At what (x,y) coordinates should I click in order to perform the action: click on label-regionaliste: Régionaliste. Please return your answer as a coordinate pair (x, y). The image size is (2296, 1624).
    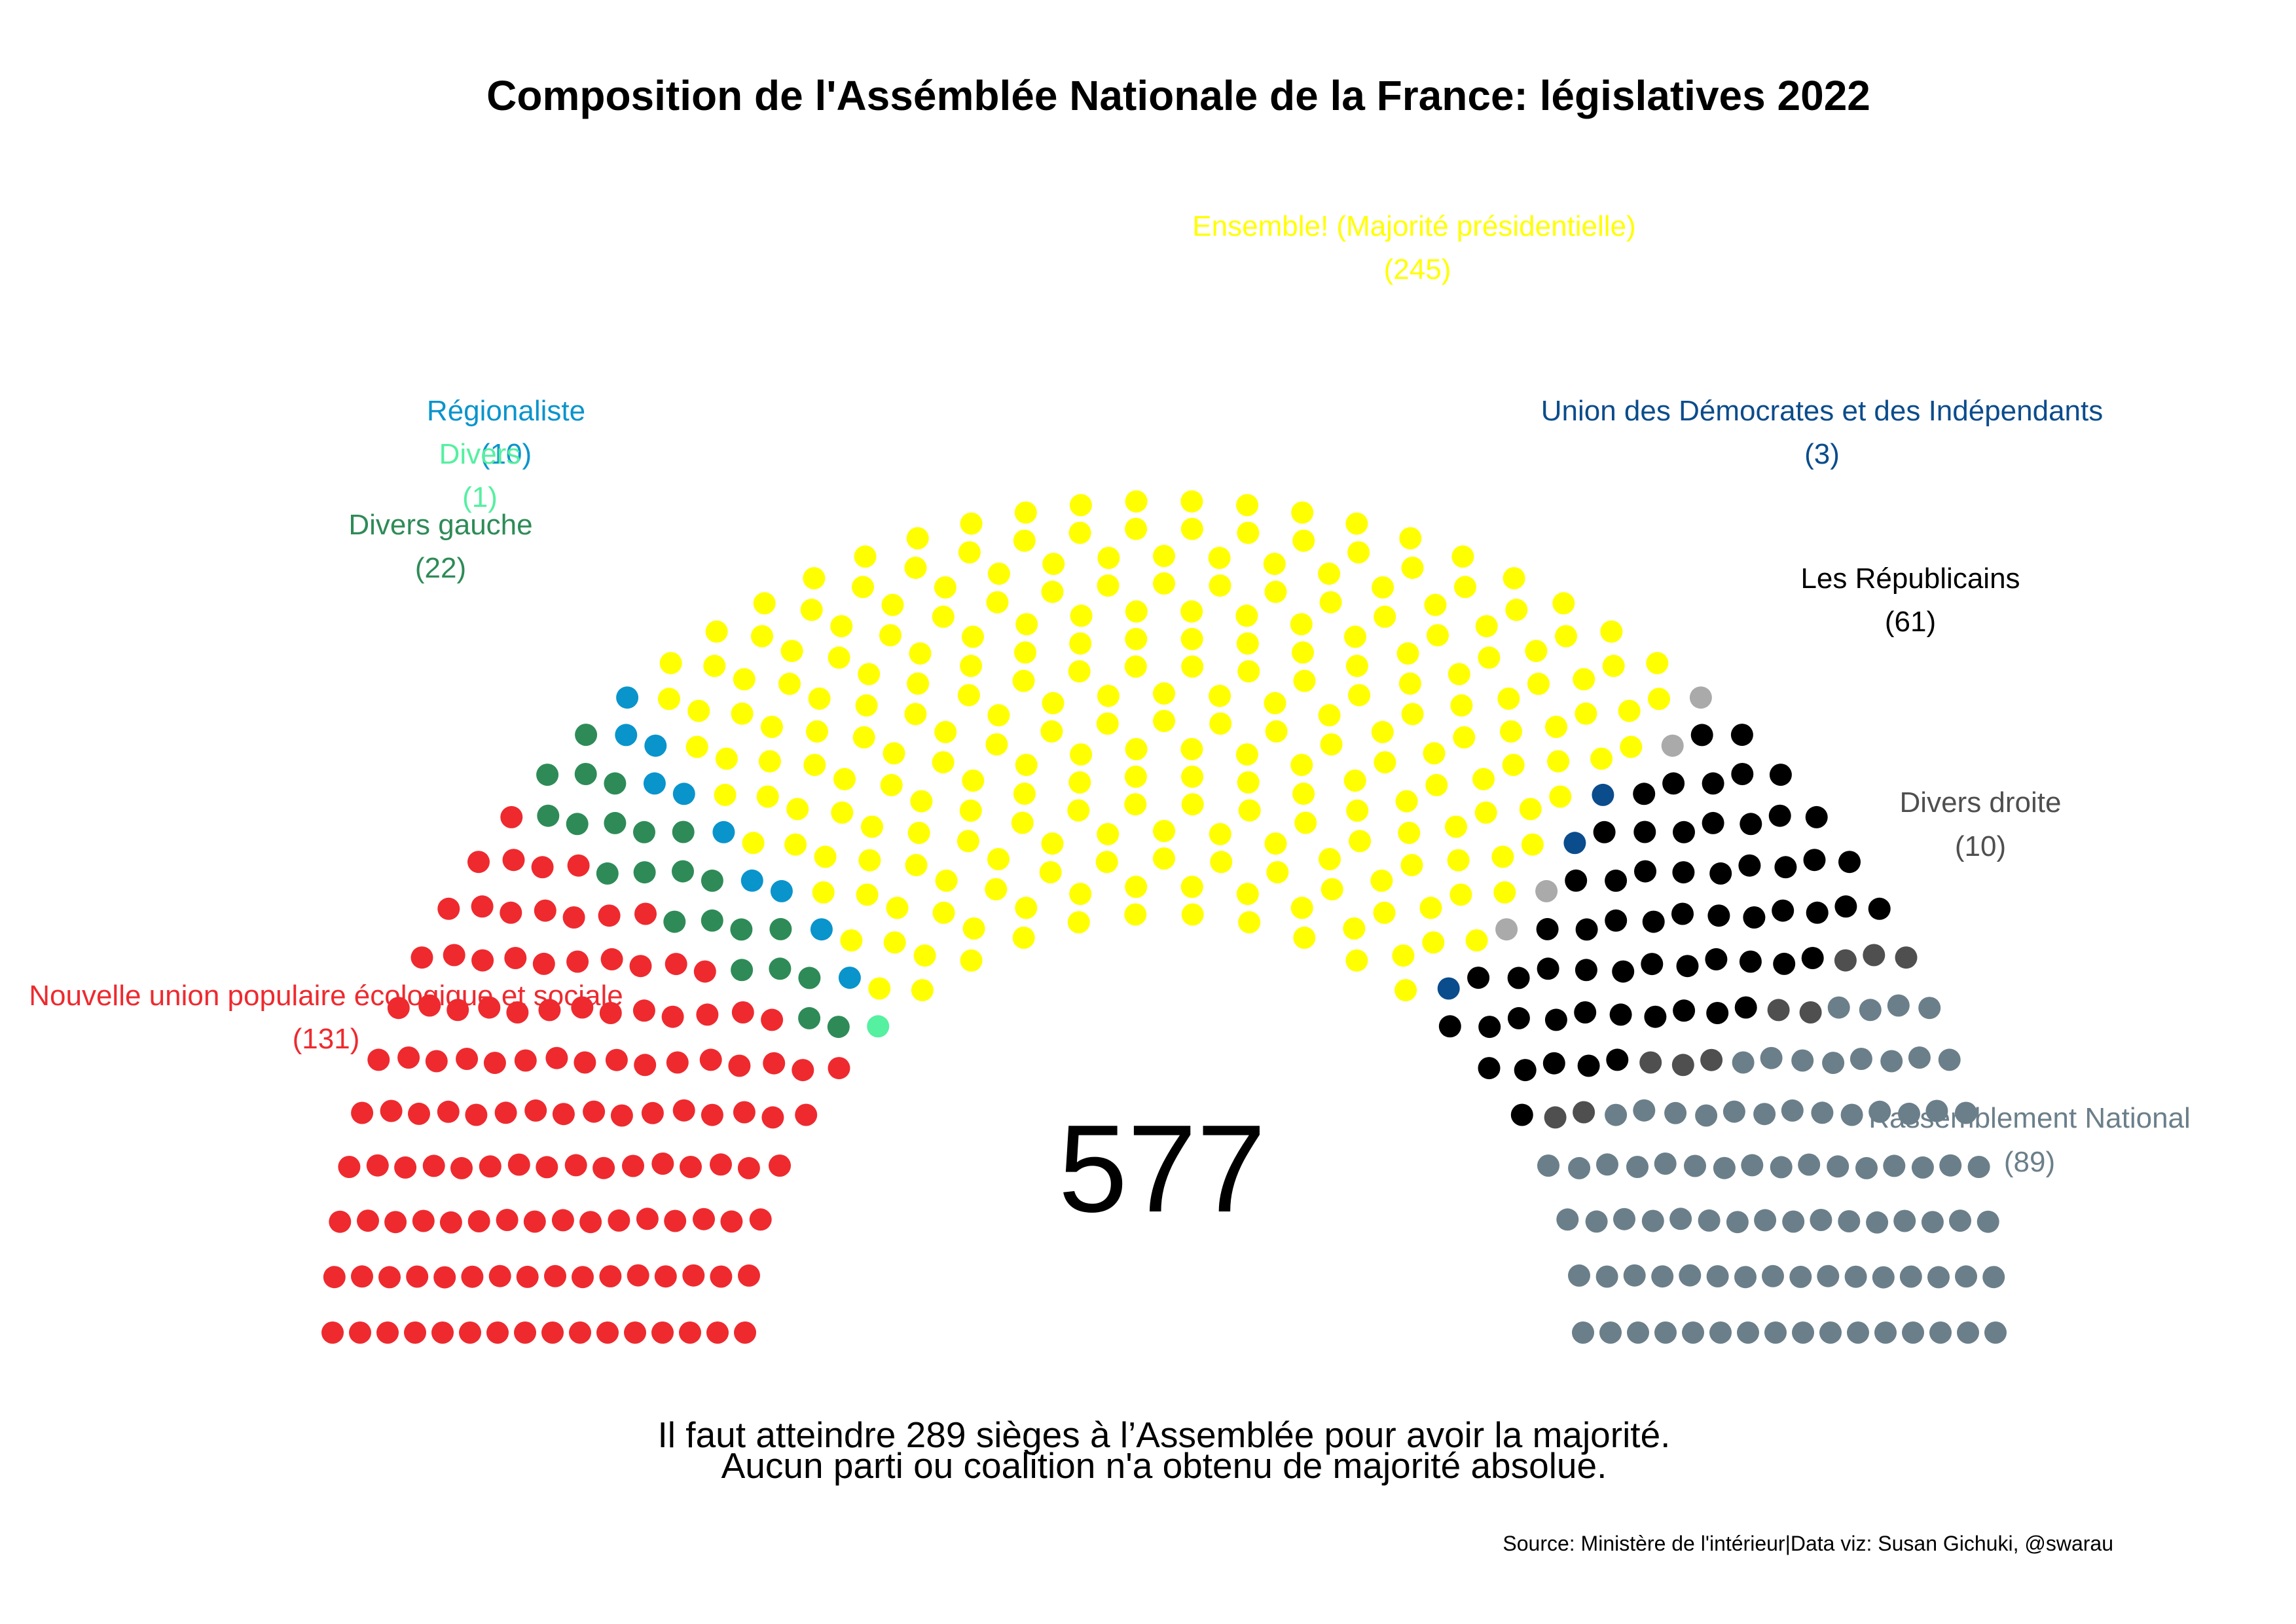
    Looking at the image, I should click on (506, 411).